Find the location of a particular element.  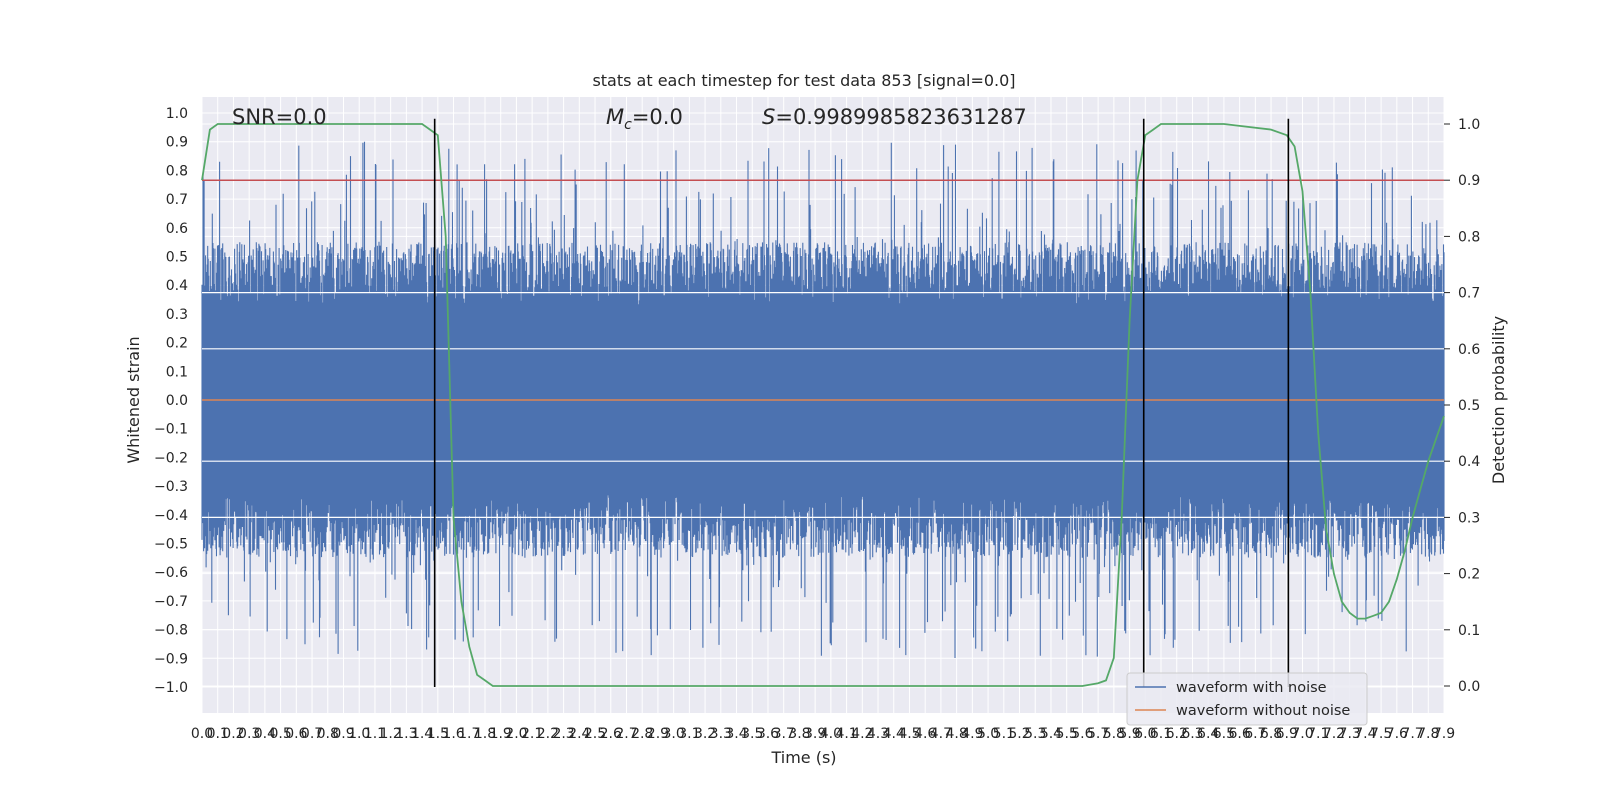

x-tick-label: 7.7 is located at coordinates (1412, 734).